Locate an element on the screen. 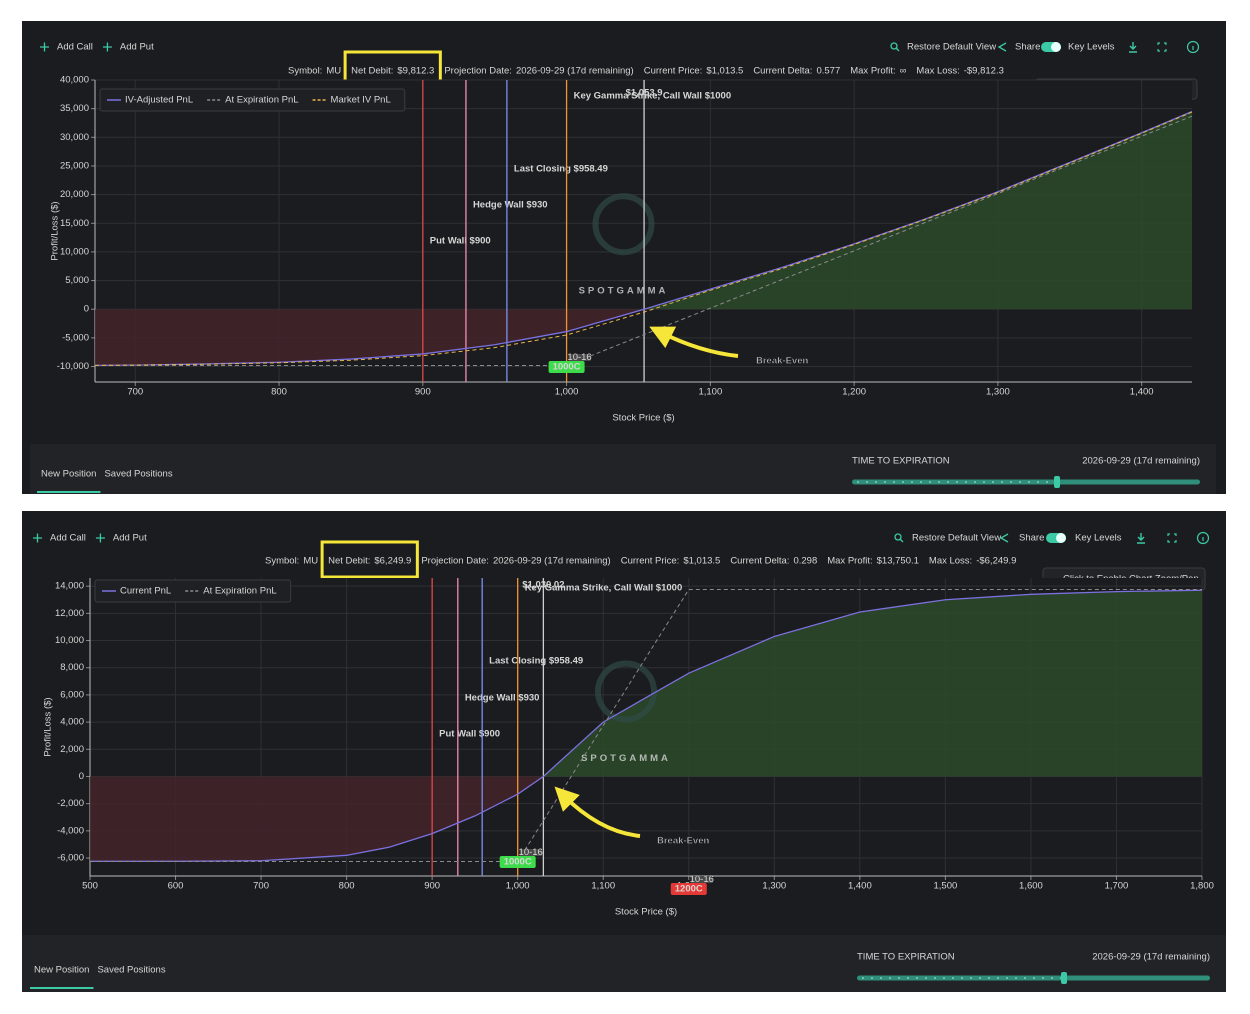 The height and width of the screenshot is (1014, 1250). info-value: -$6,249.9 is located at coordinates (996, 561).